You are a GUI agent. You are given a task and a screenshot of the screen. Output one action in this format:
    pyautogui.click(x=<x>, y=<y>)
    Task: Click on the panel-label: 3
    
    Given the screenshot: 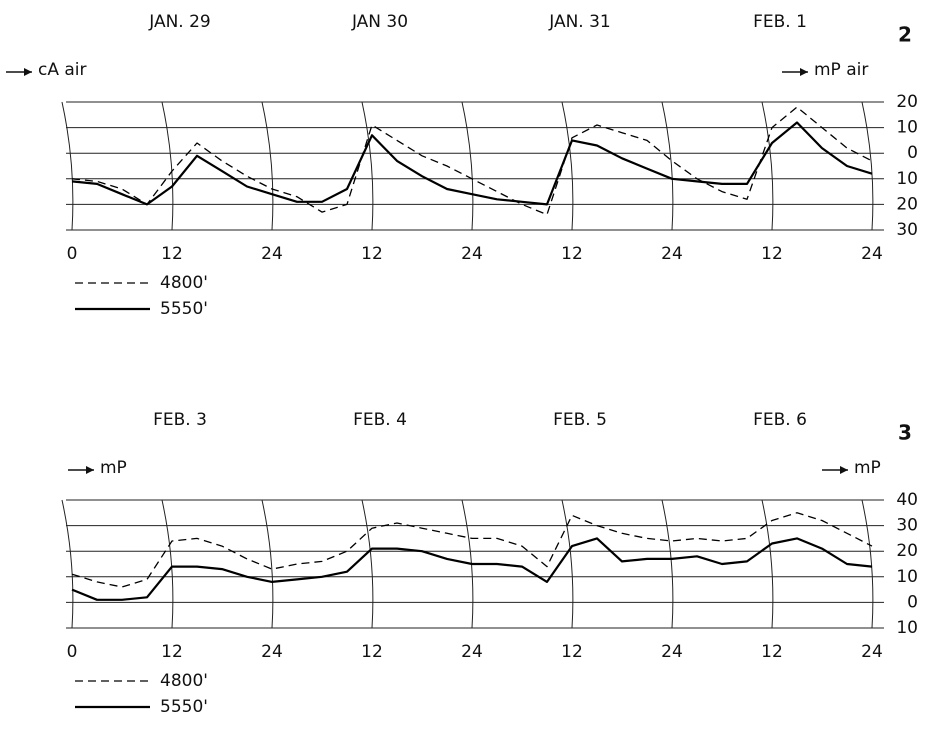 What is the action you would take?
    pyautogui.click(x=905, y=433)
    